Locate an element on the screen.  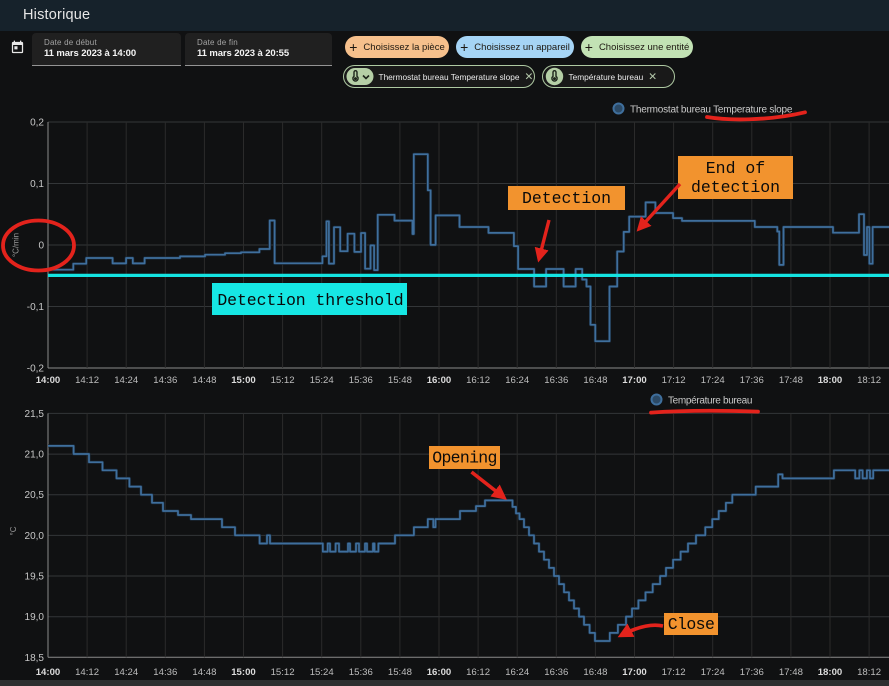
svg-text: 0 is located at coordinates (41, 246).